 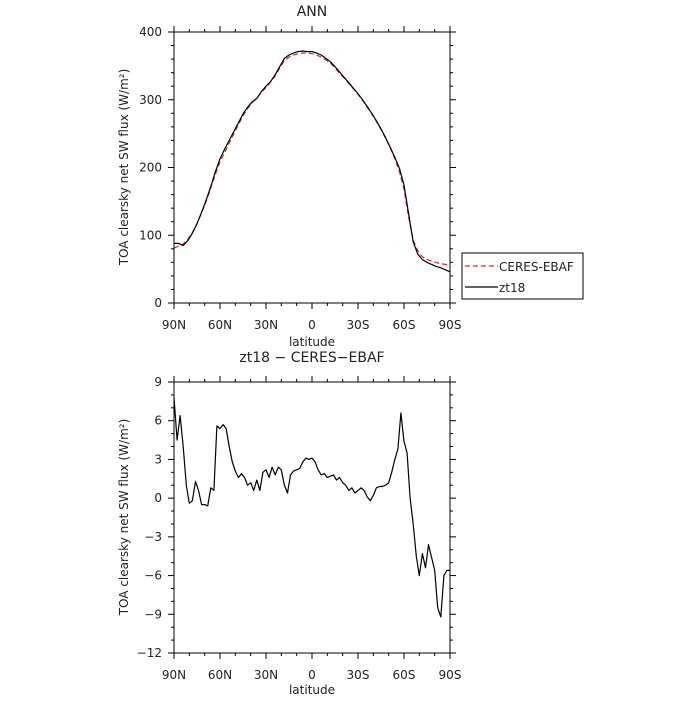 What do you see at coordinates (312, 342) in the screenshot?
I see `top-panel-x-axis-label: latitude` at bounding box center [312, 342].